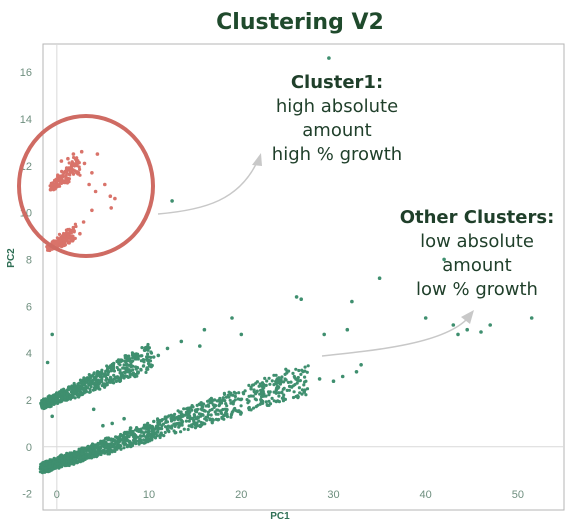 The height and width of the screenshot is (532, 580). I want to click on x-tick-label: 30, so click(333, 495).